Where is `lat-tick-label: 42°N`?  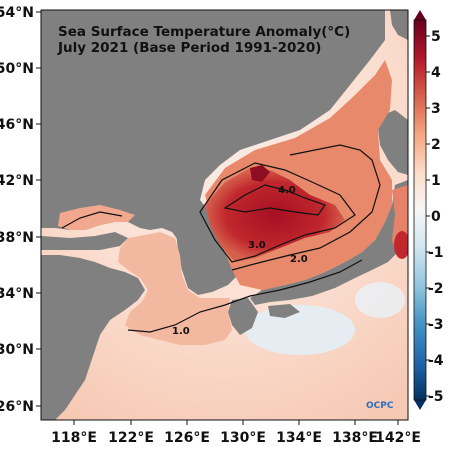 lat-tick-label: 42°N is located at coordinates (17, 181).